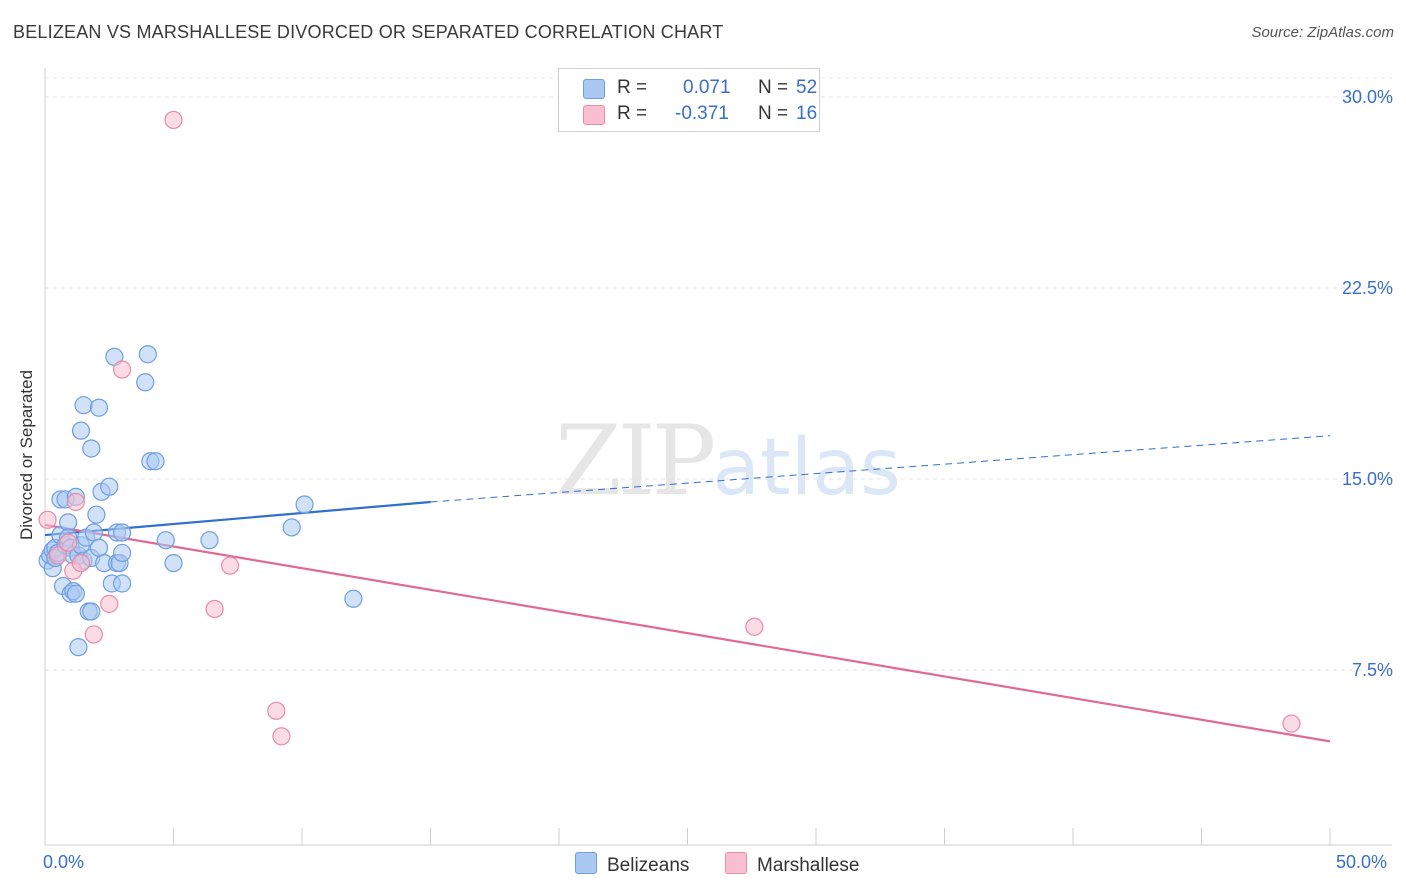 The height and width of the screenshot is (892, 1406). I want to click on watermark-atlas: atlas, so click(806, 468).